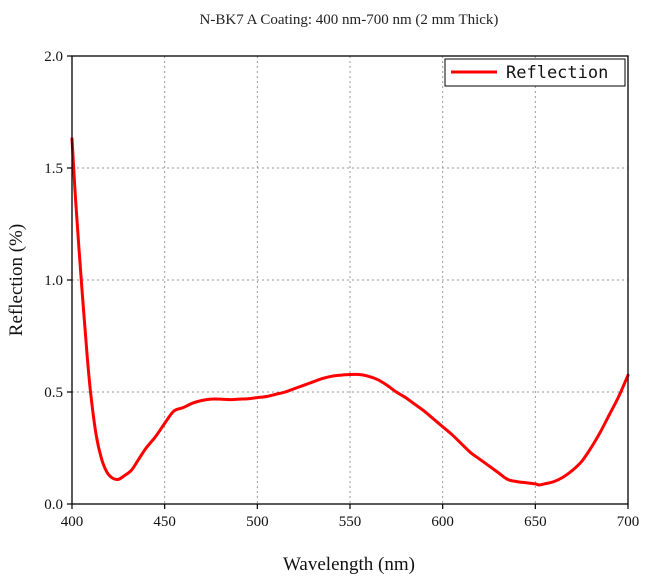 The width and height of the screenshot is (648, 576). I want to click on legend: Reflection, so click(535, 72).